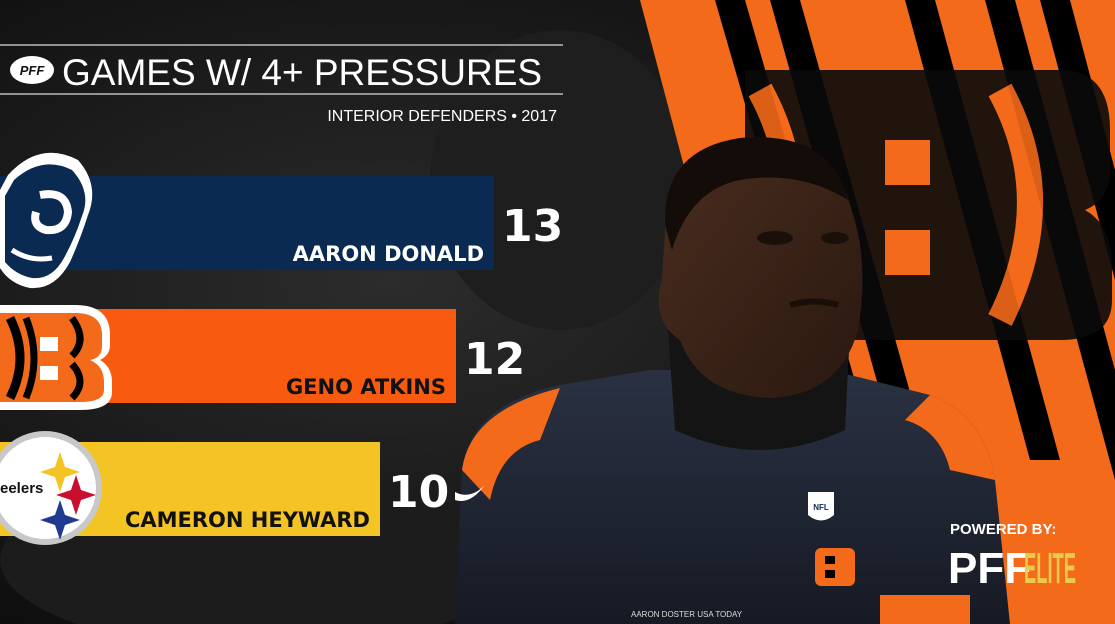  I want to click on player-hair, so click(756, 193).